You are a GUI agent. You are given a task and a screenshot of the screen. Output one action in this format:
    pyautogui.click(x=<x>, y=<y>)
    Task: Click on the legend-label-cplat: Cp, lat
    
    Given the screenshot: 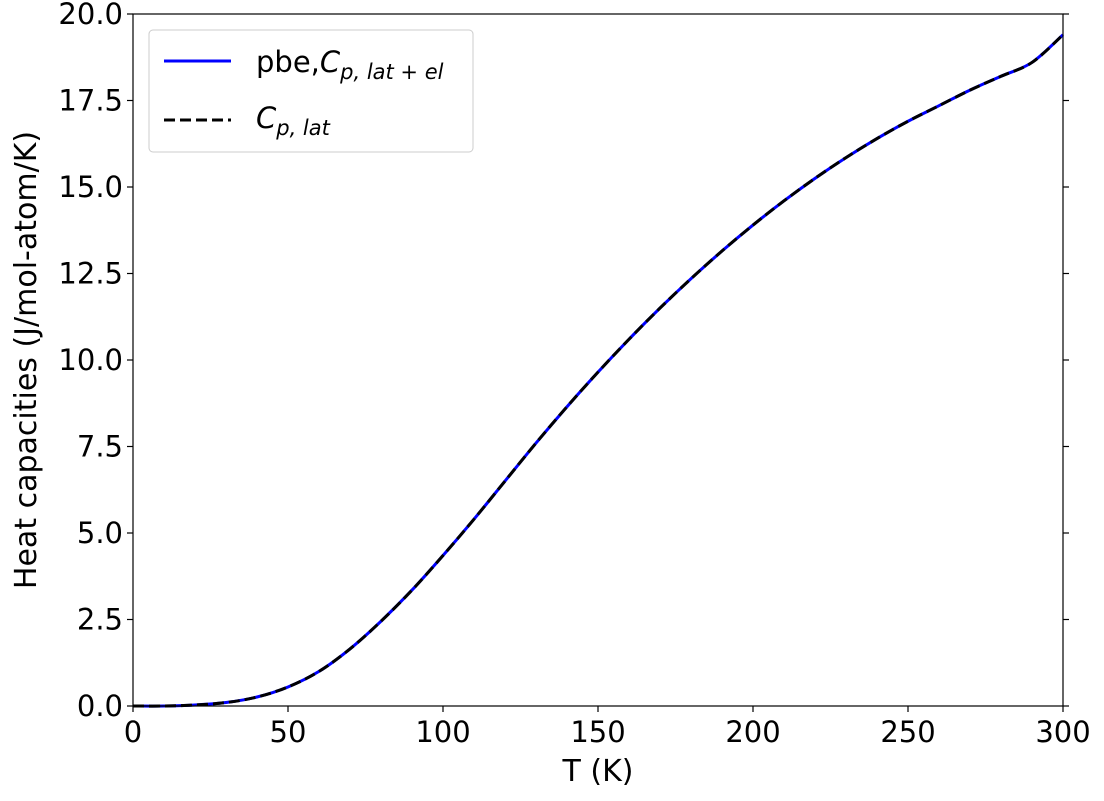 What is the action you would take?
    pyautogui.click(x=293, y=120)
    